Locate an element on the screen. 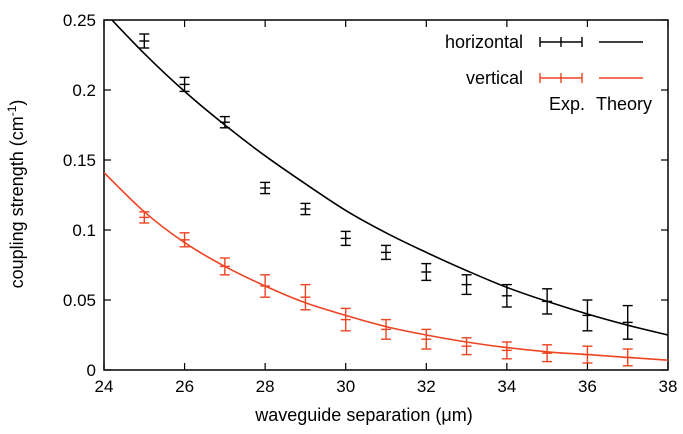 This screenshot has height=434, width=683. y-axis-label: coupling strength (cm-1) is located at coordinates (16, 194).